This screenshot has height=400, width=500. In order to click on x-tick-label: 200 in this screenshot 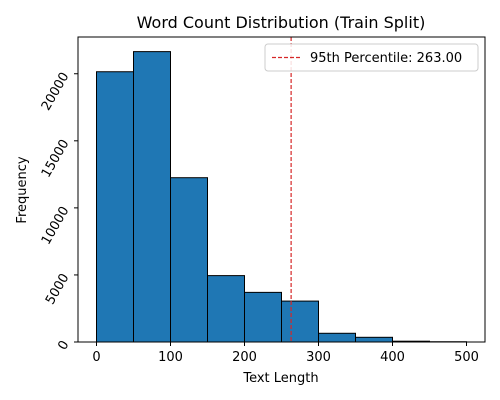, I will do `click(244, 357)`.